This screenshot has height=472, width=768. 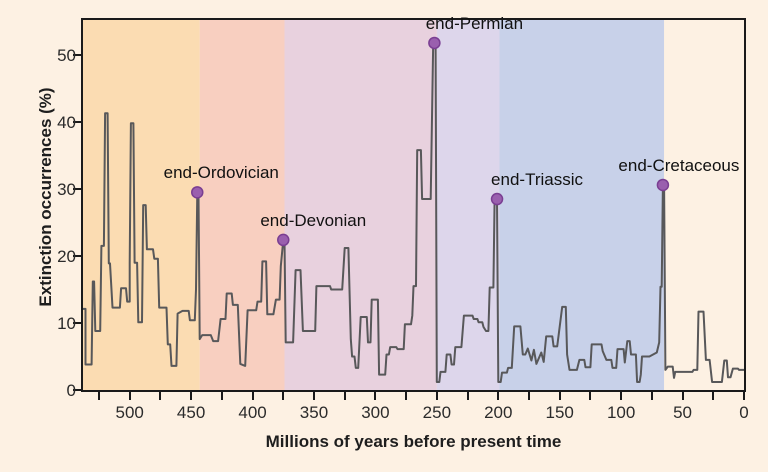 What do you see at coordinates (191, 412) in the screenshot?
I see `x-tick-label: 450` at bounding box center [191, 412].